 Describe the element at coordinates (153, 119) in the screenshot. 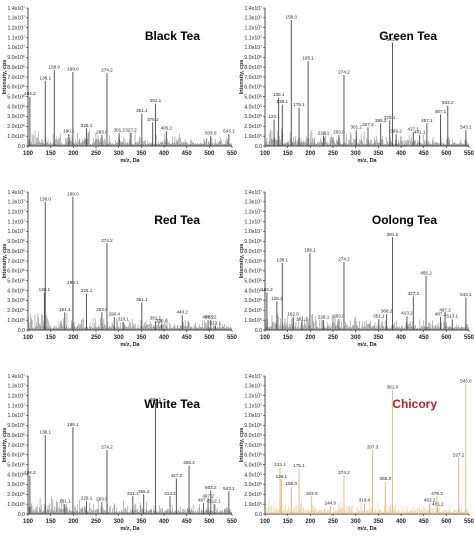

I see `peak-label: 375.1` at that location.